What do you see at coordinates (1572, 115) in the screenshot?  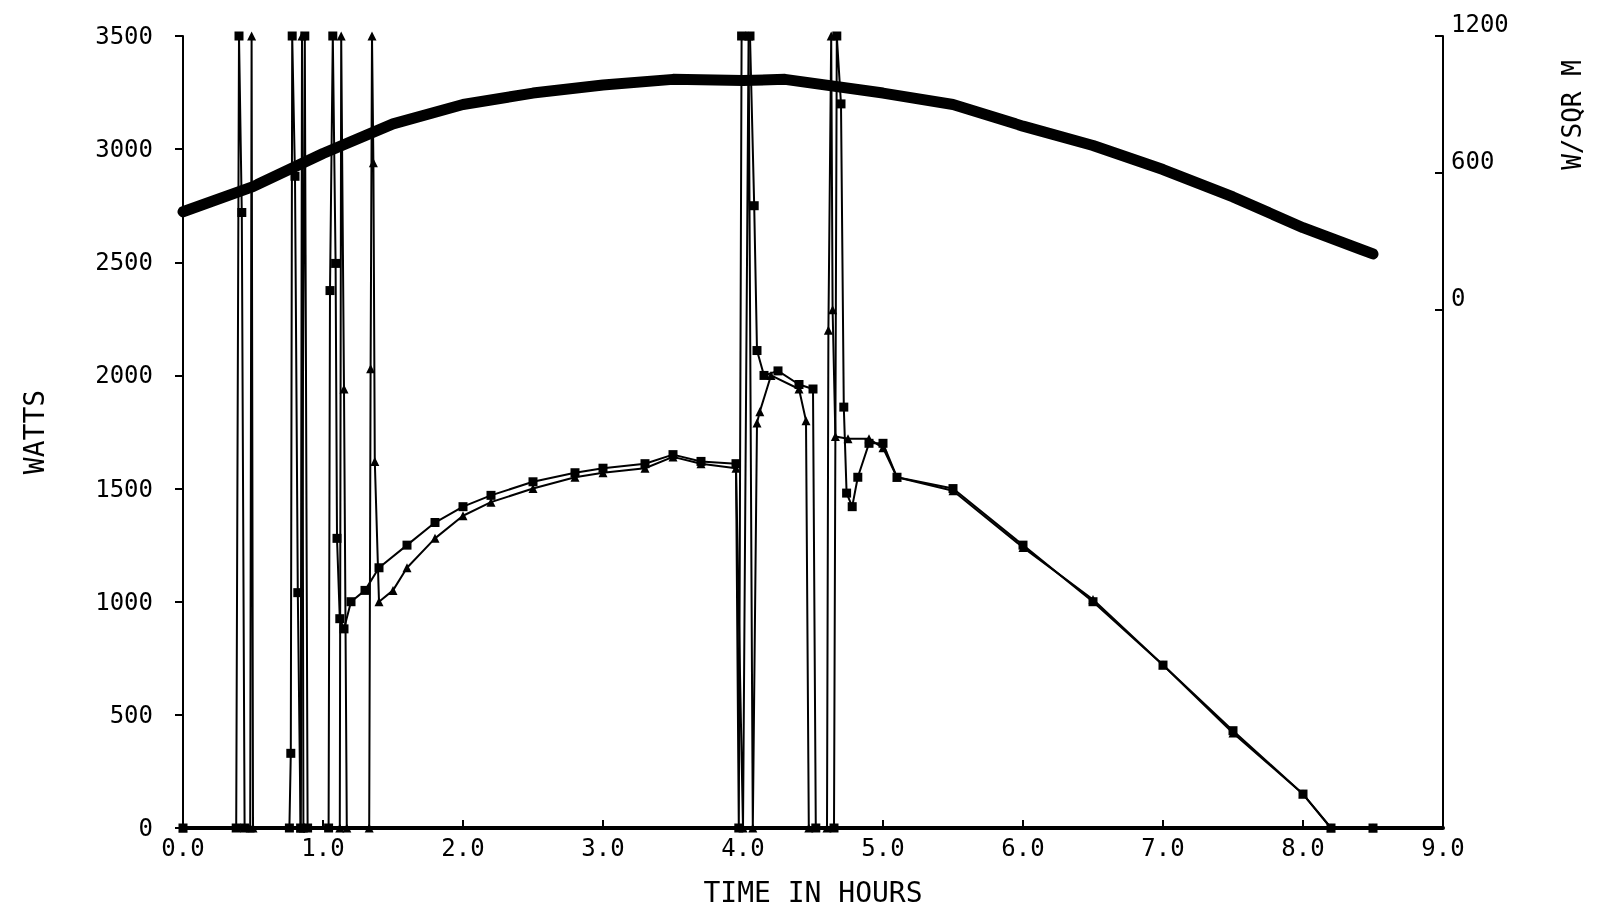 I see `y2-axis-title: W/SQR M` at bounding box center [1572, 115].